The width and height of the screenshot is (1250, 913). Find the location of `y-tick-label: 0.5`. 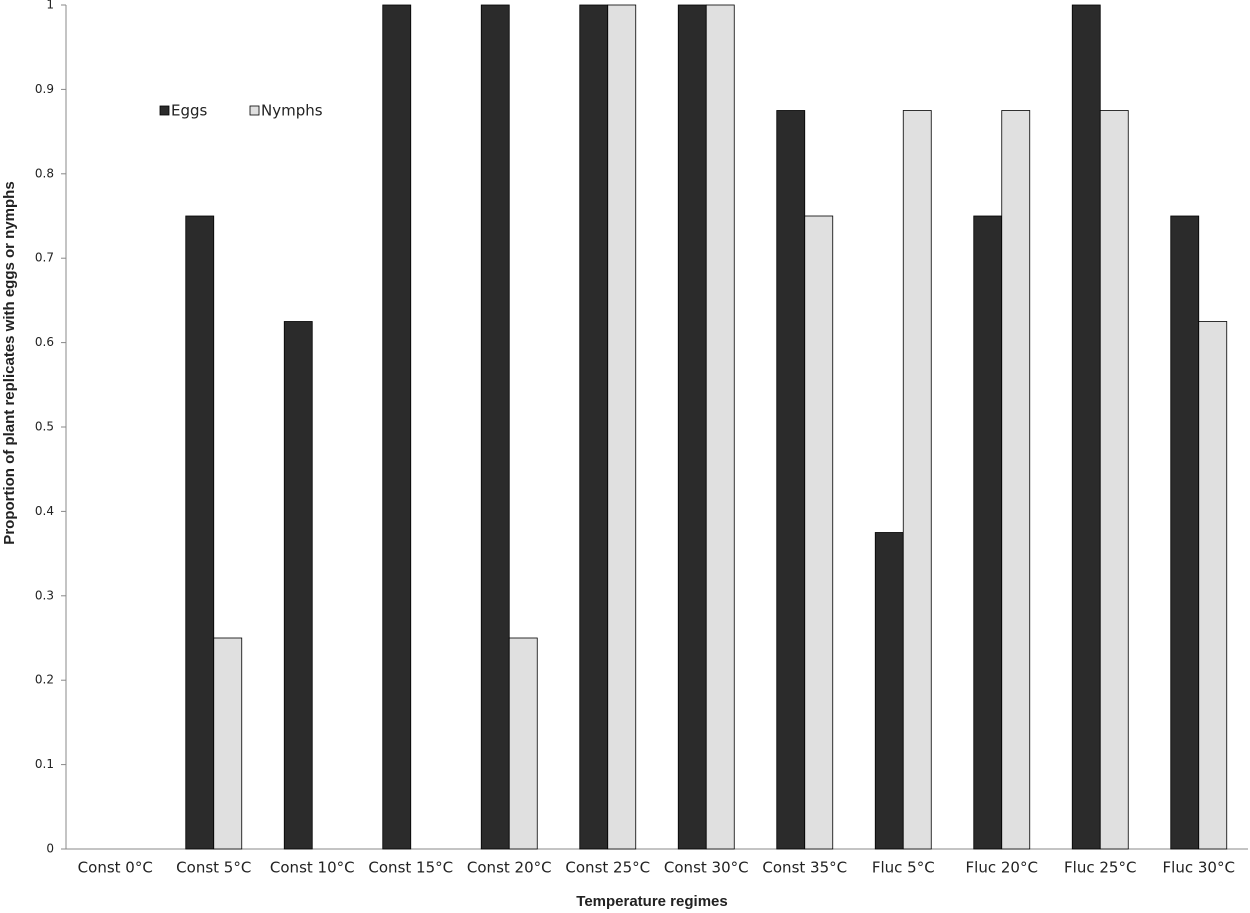

y-tick-label: 0.5 is located at coordinates (44, 427).